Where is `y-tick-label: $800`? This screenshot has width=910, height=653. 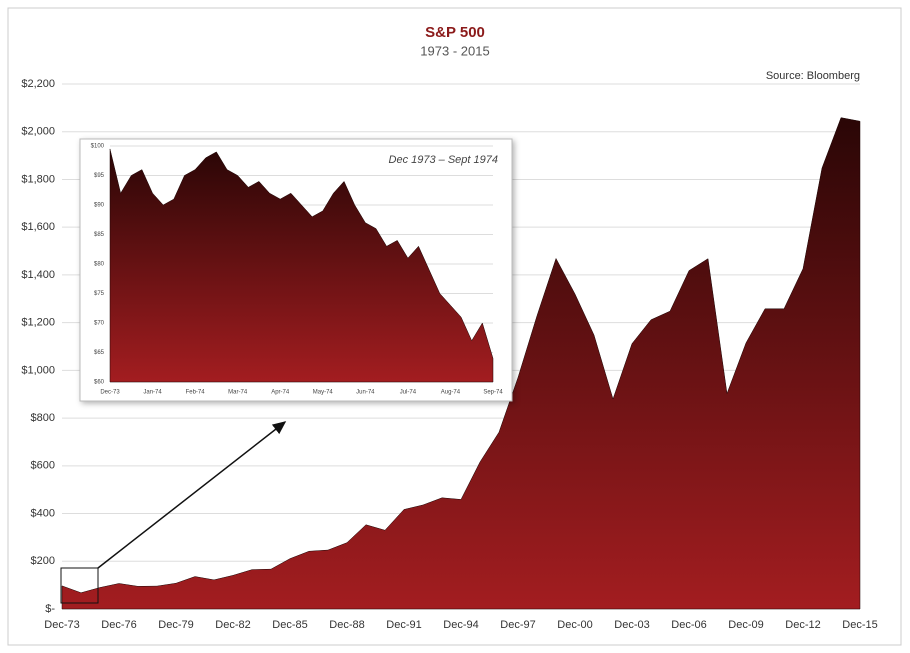 y-tick-label: $800 is located at coordinates (43, 418).